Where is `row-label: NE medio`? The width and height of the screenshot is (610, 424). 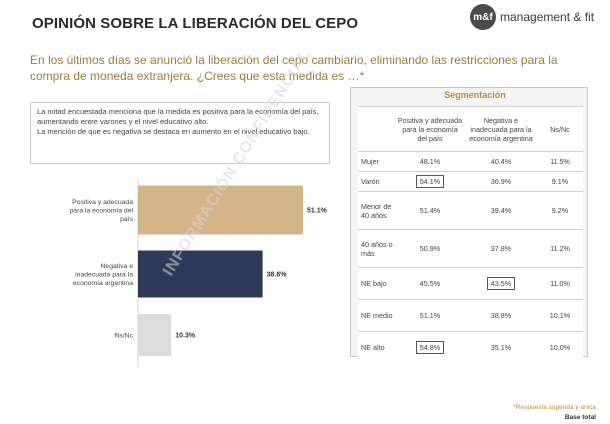
row-label: NE medio is located at coordinates (376, 315).